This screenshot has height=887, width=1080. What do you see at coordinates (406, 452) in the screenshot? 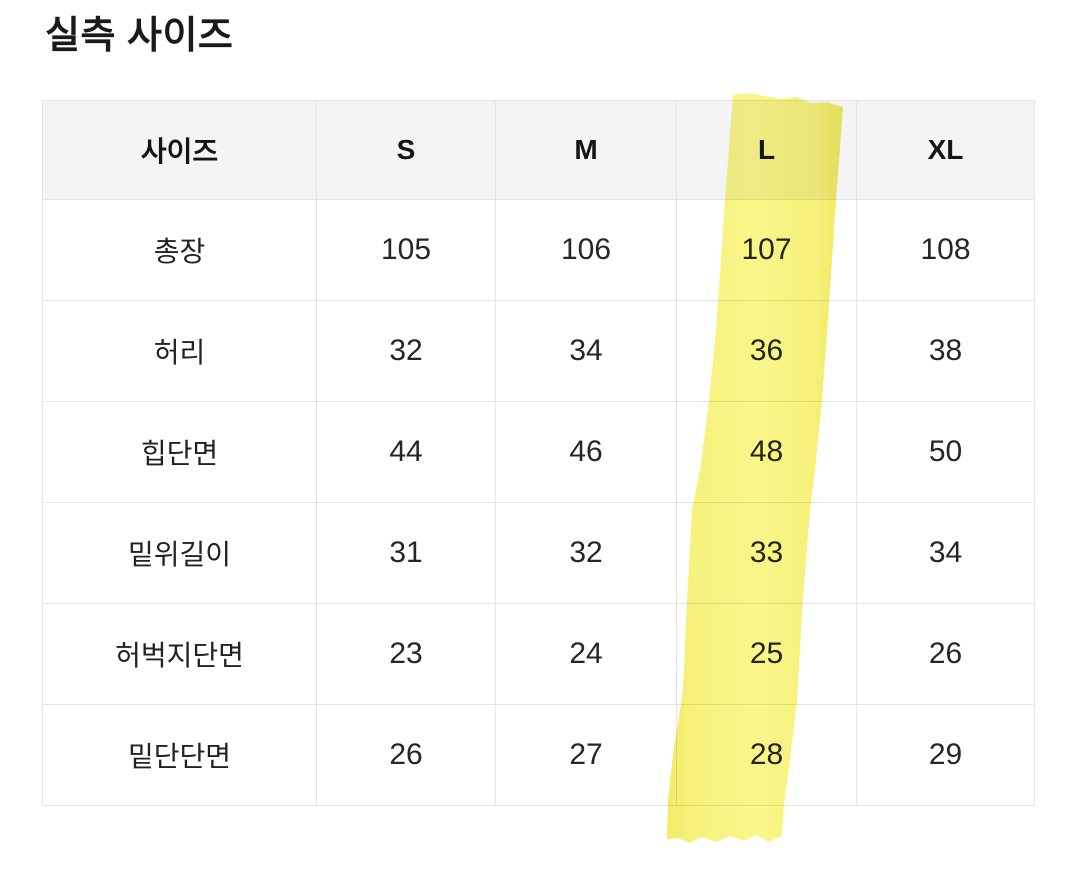
I see `size-value-cell: 44` at bounding box center [406, 452].